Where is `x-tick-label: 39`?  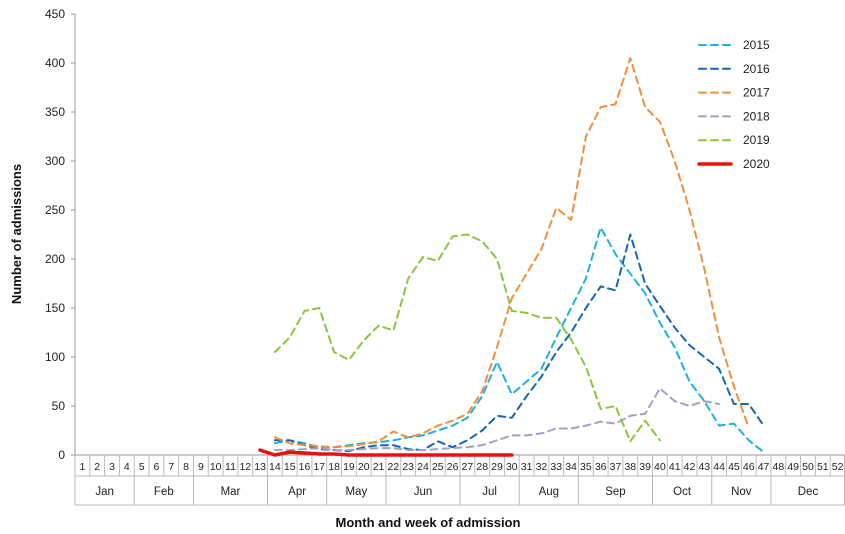 x-tick-label: 39 is located at coordinates (645, 467).